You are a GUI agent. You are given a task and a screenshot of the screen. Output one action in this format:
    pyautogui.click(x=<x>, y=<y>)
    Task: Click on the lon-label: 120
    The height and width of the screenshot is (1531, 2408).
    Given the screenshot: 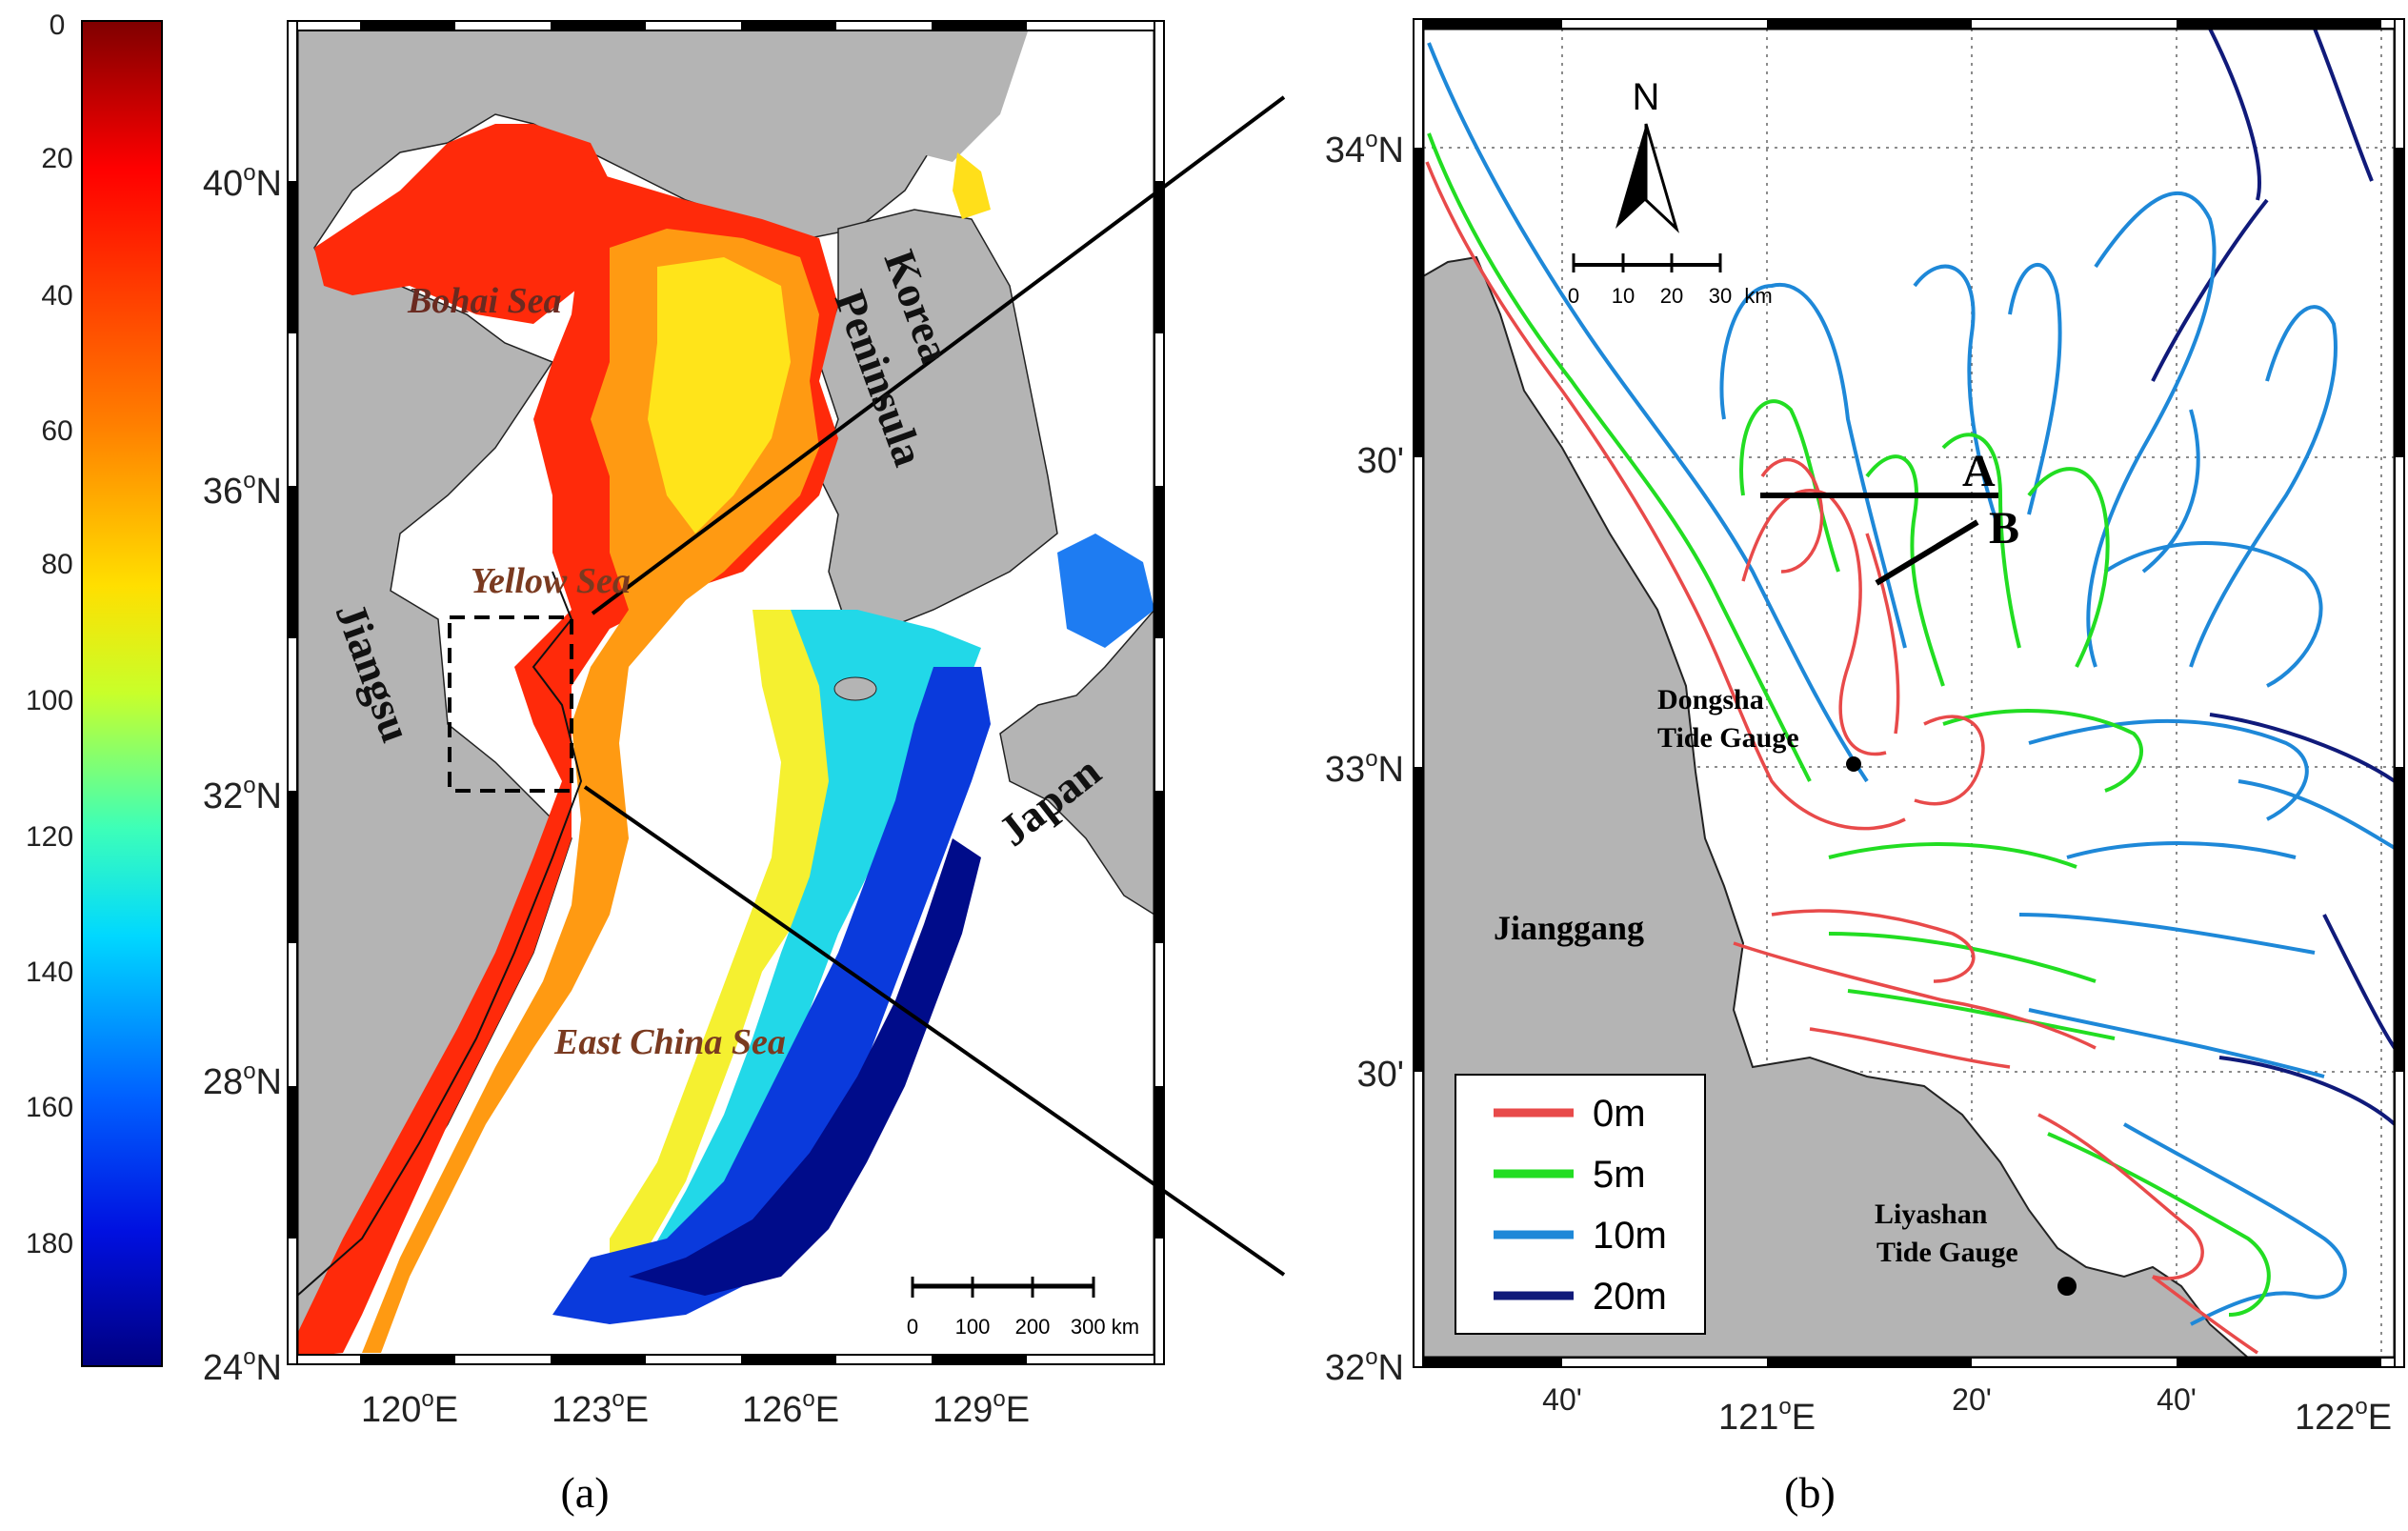 What is the action you would take?
    pyautogui.click(x=391, y=1410)
    